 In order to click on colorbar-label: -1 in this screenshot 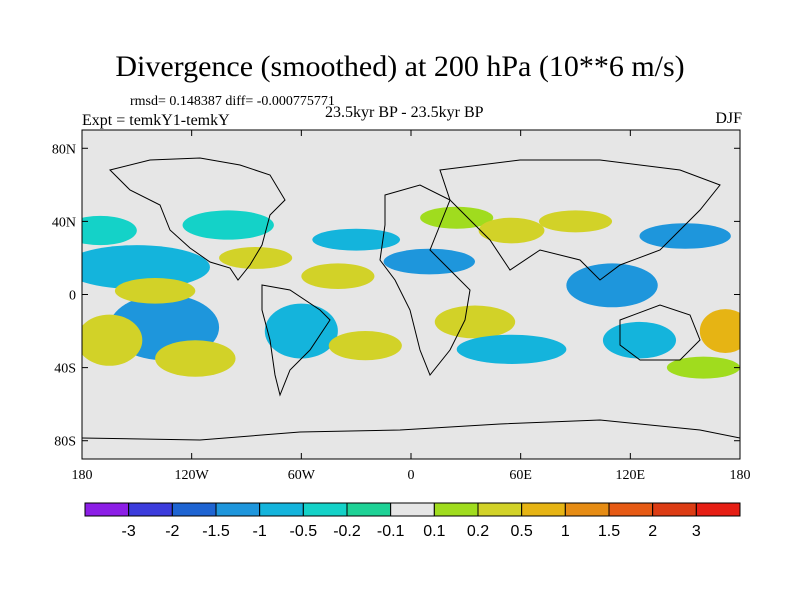, I will do `click(260, 531)`.